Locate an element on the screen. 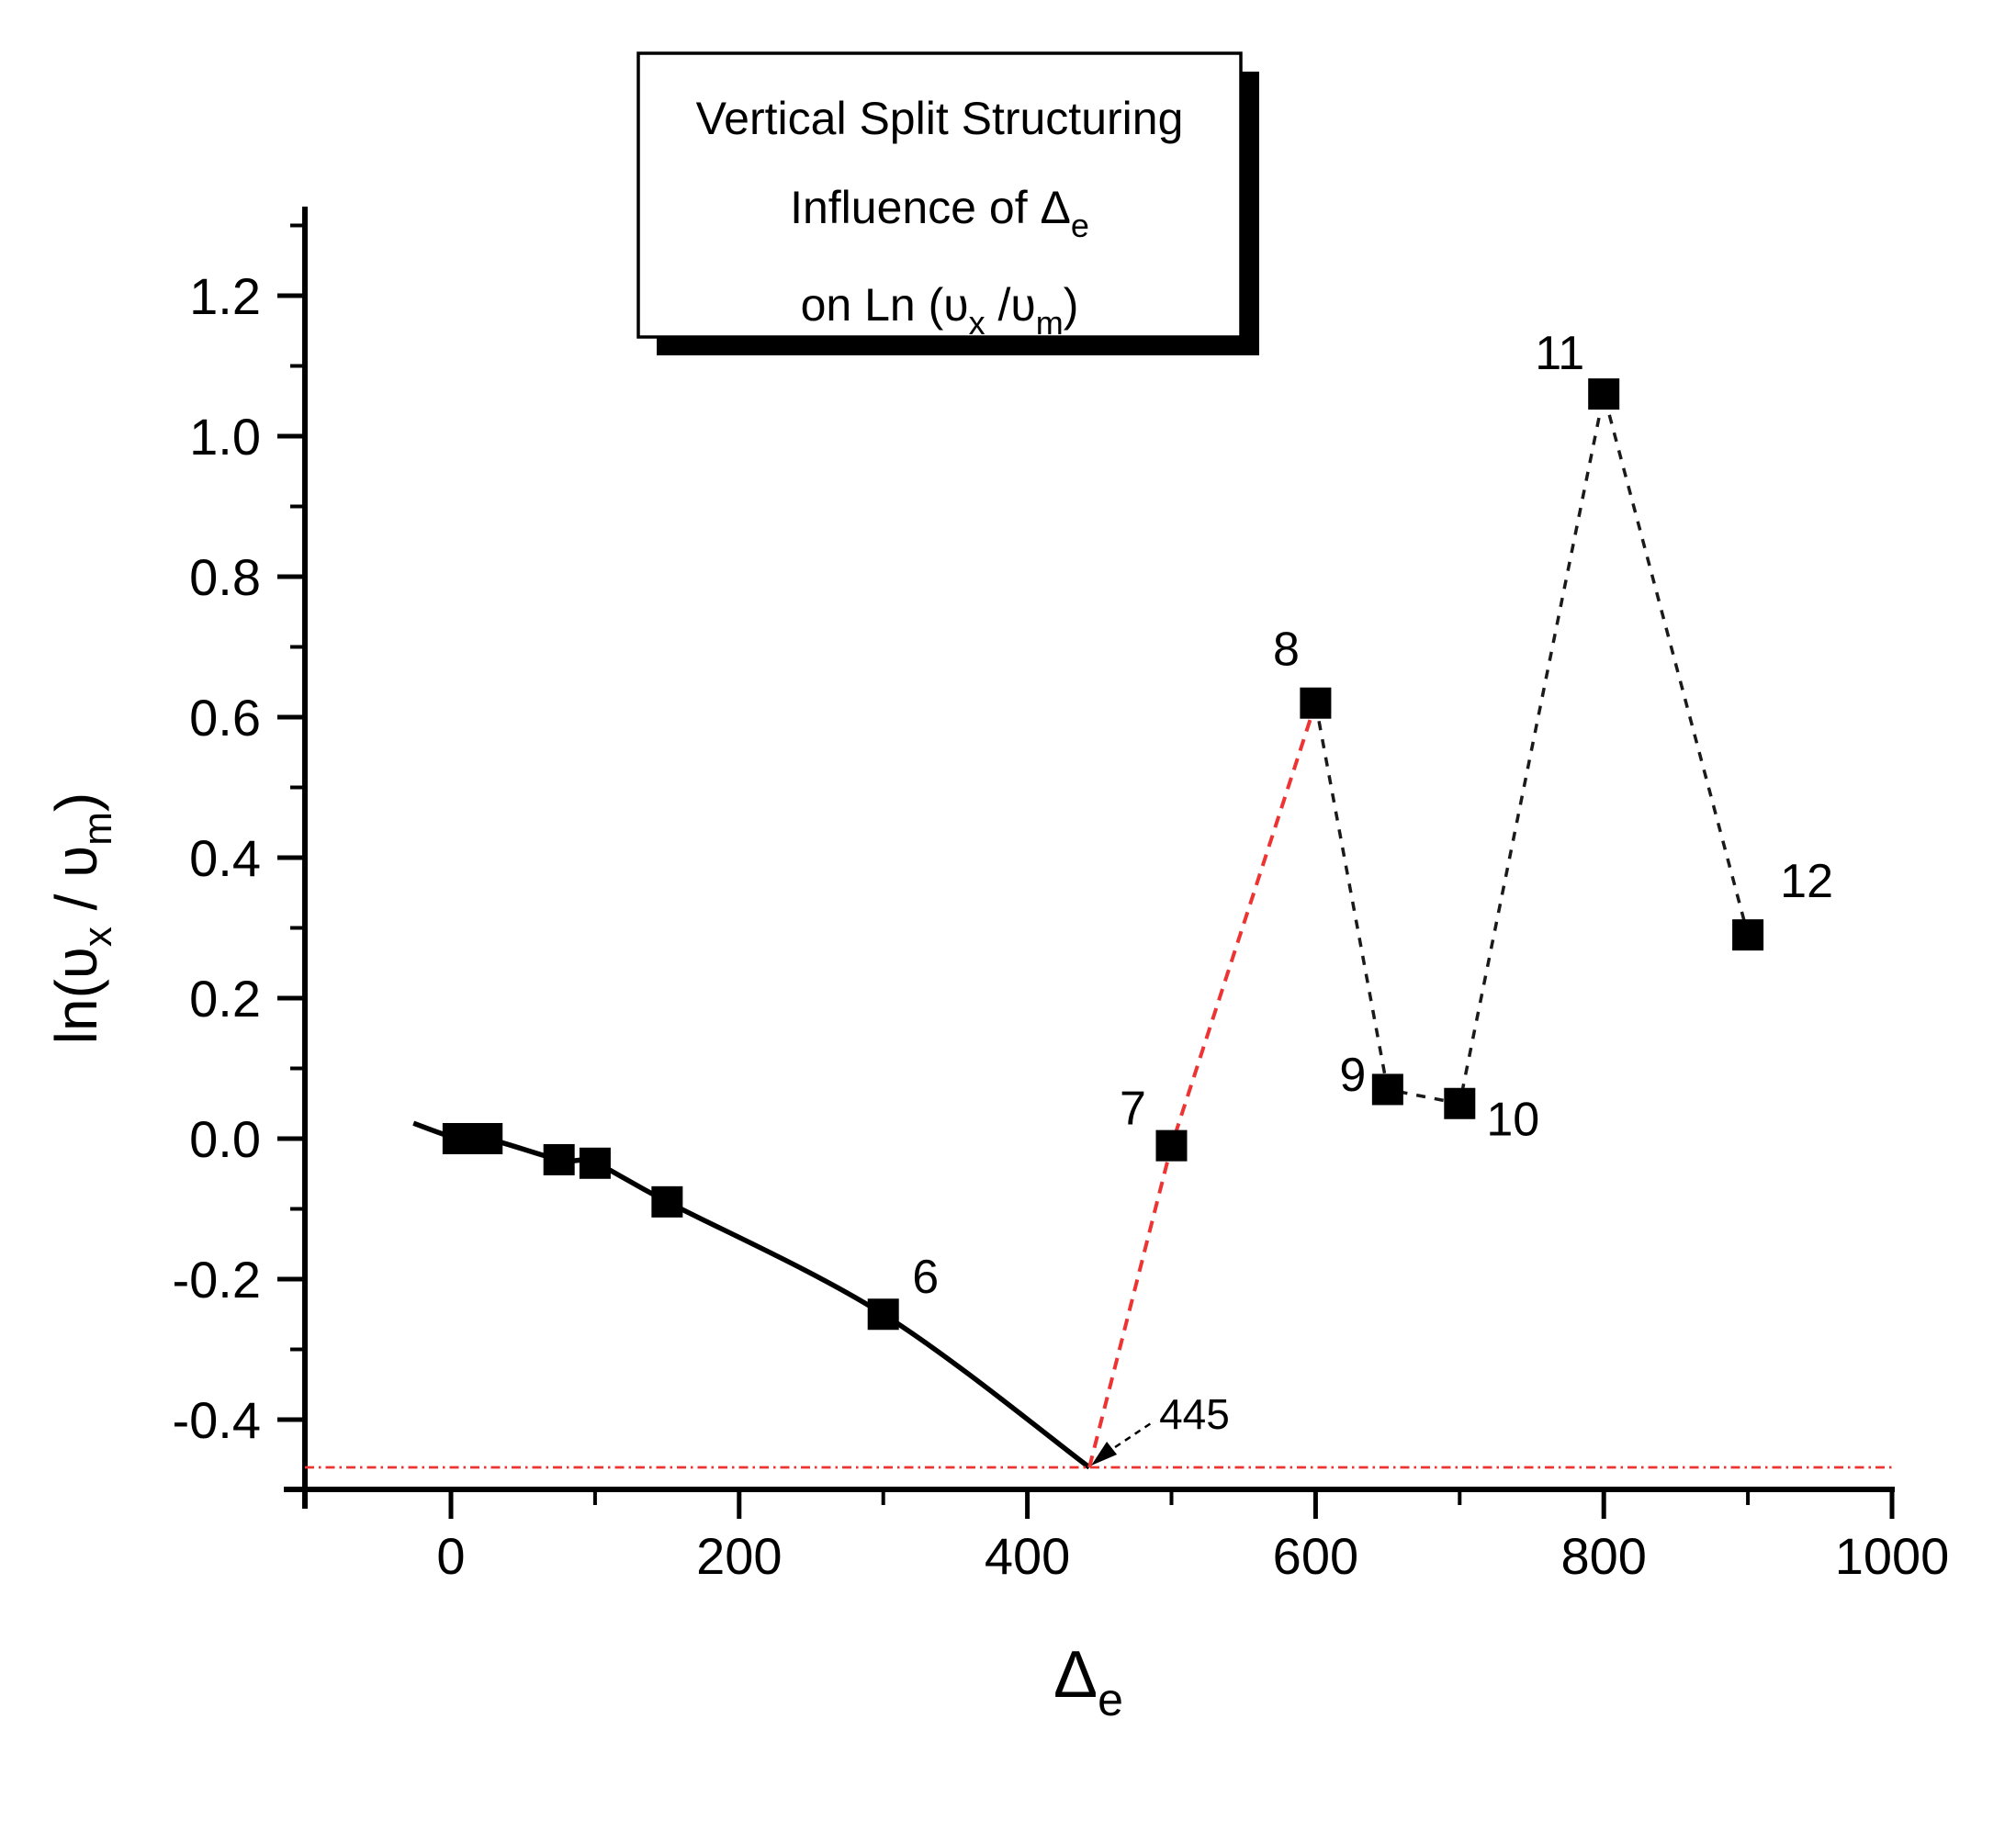  title-line: on Ln (υx /υm) is located at coordinates (940, 310).